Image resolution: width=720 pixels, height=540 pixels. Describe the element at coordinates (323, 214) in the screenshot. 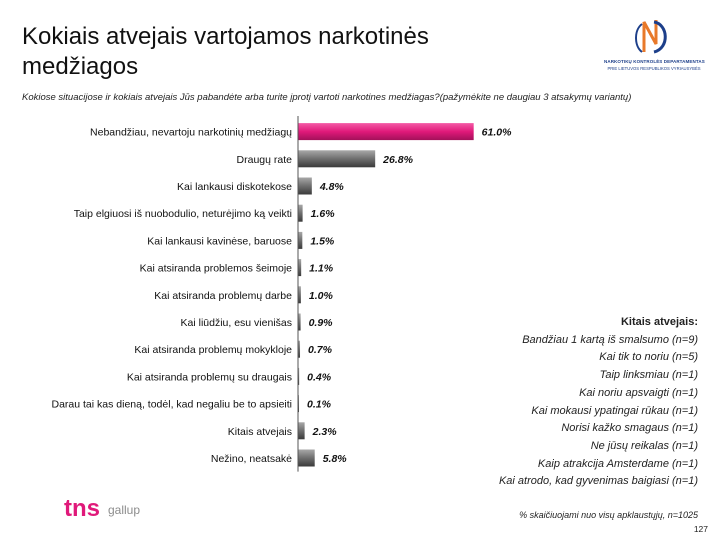

I see `value-label: 1.6%` at that location.